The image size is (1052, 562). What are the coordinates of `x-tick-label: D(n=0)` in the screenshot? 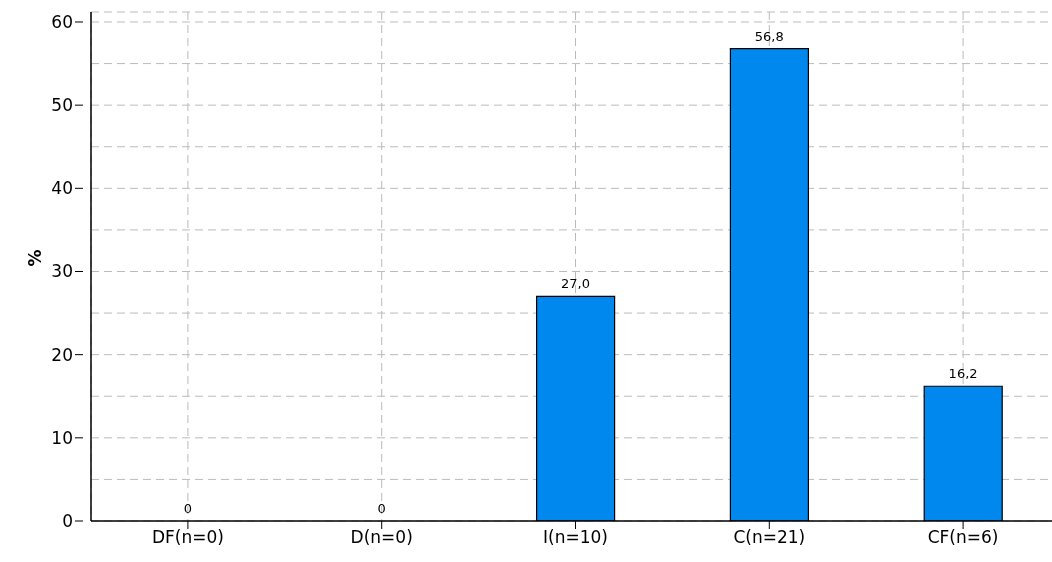 It's located at (381, 537).